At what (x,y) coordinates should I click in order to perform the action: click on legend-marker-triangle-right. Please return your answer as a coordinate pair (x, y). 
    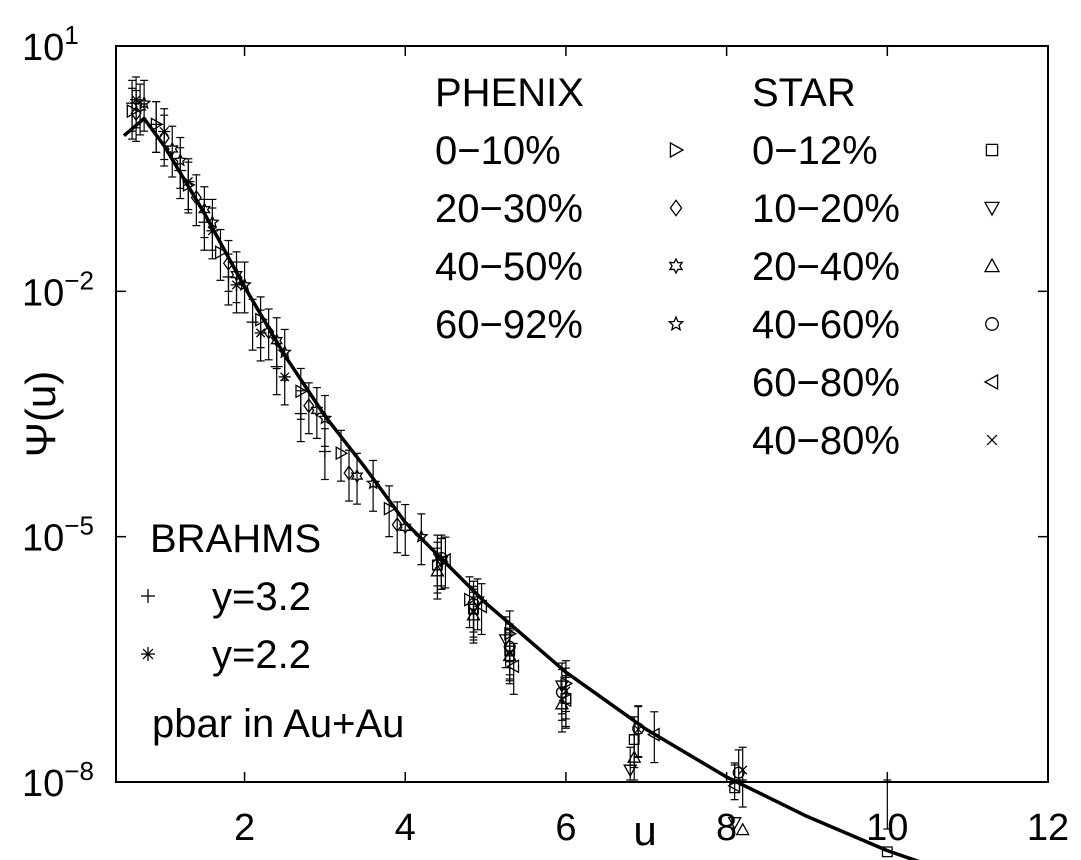
    Looking at the image, I should click on (677, 150).